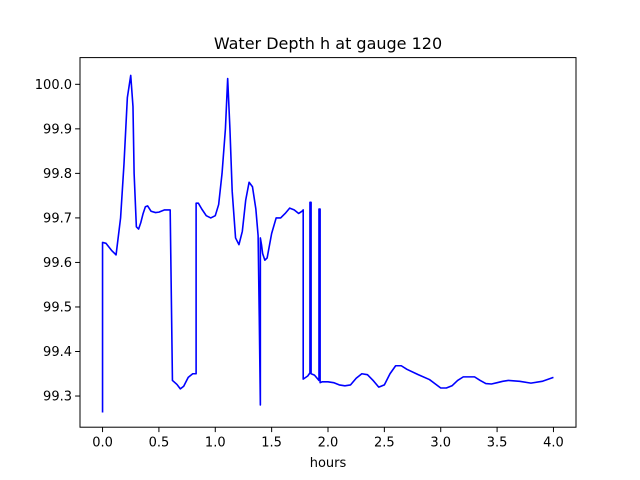 The image size is (640, 480). Describe the element at coordinates (215, 443) in the screenshot. I see `x-tick-label: 1.0` at that location.